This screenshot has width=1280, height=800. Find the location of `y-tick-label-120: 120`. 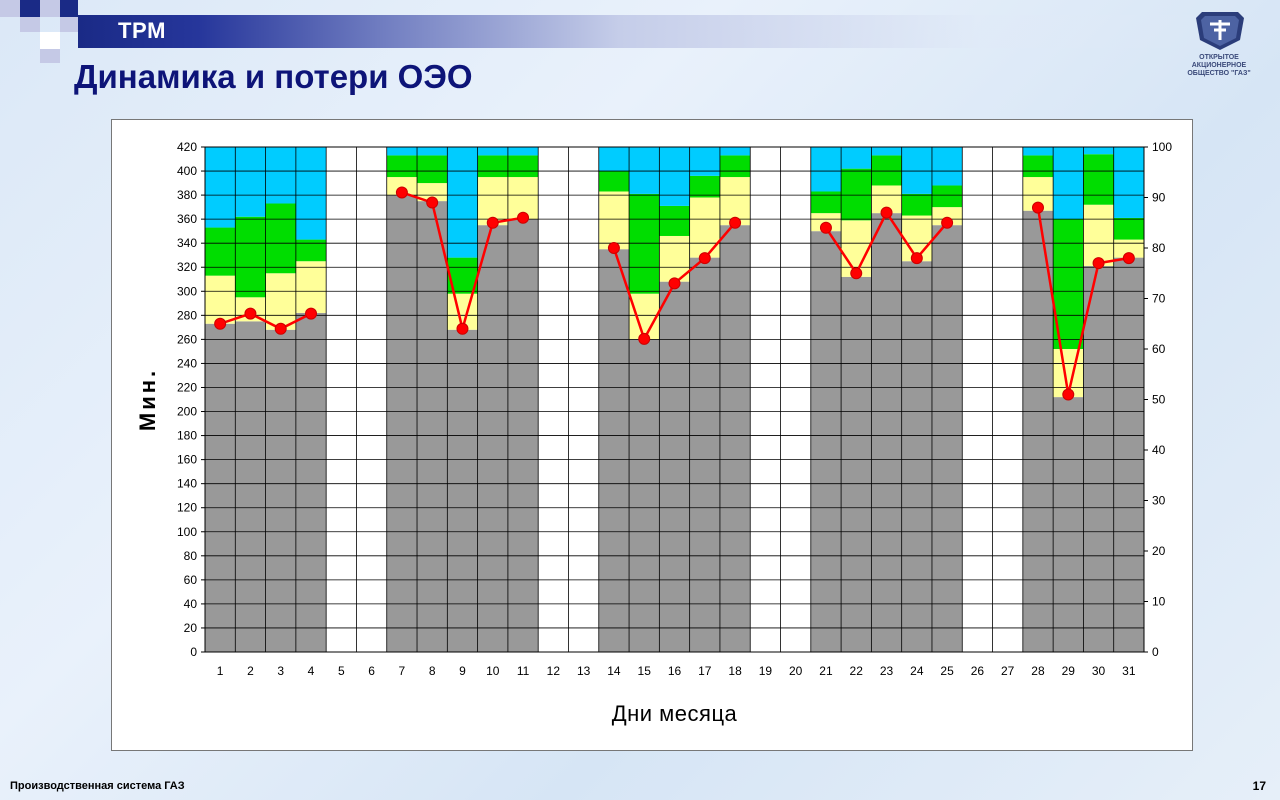

y-tick-label-120: 120 is located at coordinates (187, 508).